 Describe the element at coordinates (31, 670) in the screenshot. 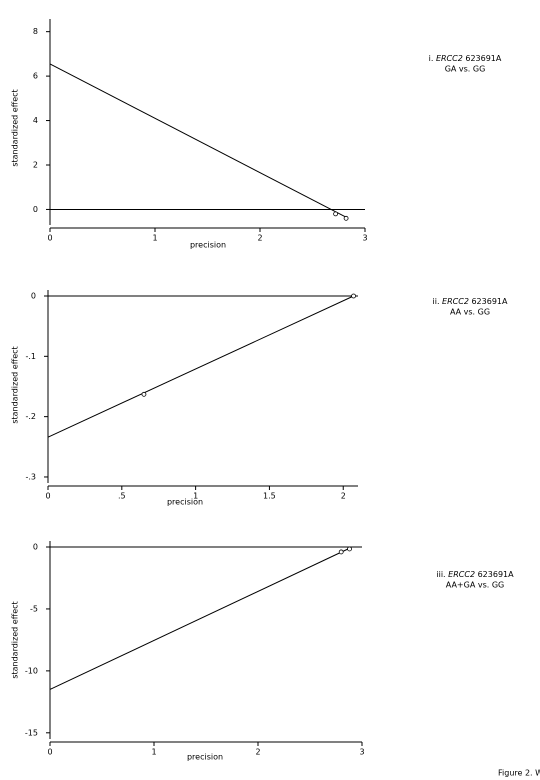

I see `y-tick-label: -10` at that location.